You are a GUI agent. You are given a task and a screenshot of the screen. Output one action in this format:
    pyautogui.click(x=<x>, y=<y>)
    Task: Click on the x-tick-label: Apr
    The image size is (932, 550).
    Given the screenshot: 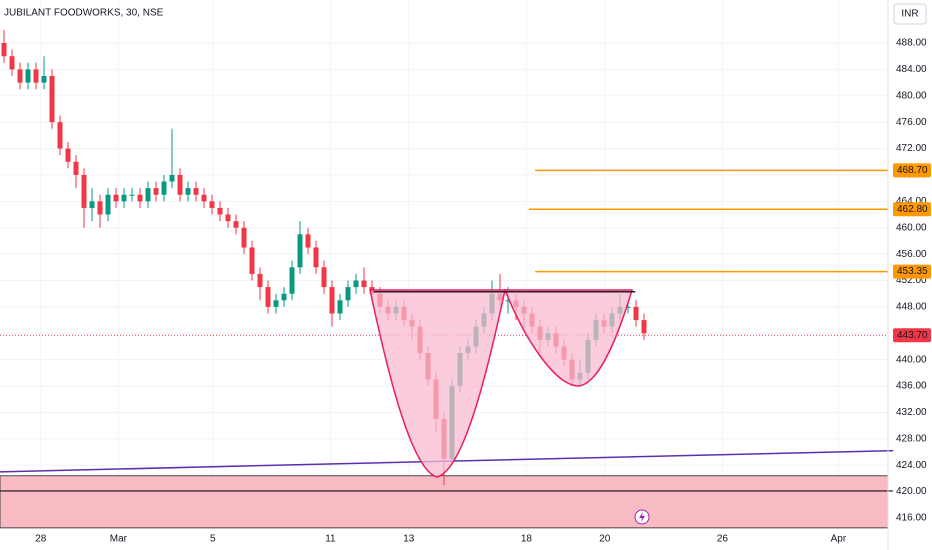 What is the action you would take?
    pyautogui.click(x=839, y=539)
    